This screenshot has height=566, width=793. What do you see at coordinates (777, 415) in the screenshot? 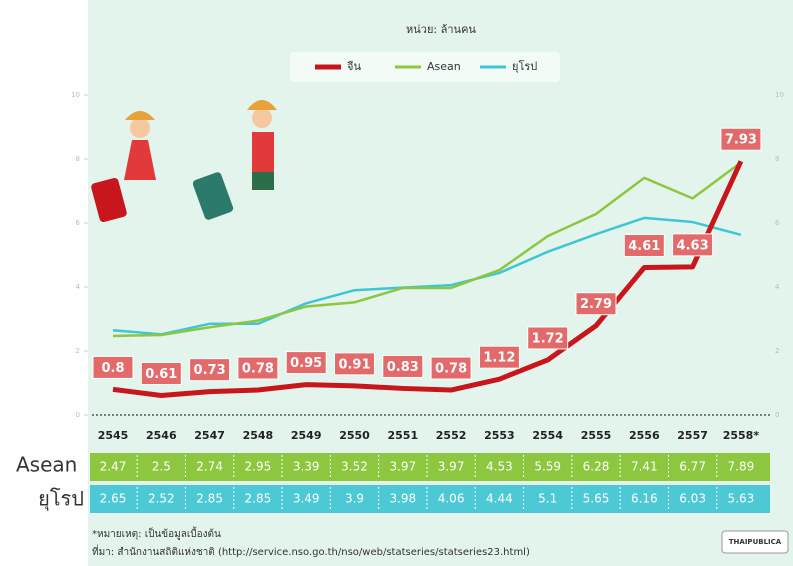
I see `y-tick-label-right: 0` at bounding box center [777, 415].